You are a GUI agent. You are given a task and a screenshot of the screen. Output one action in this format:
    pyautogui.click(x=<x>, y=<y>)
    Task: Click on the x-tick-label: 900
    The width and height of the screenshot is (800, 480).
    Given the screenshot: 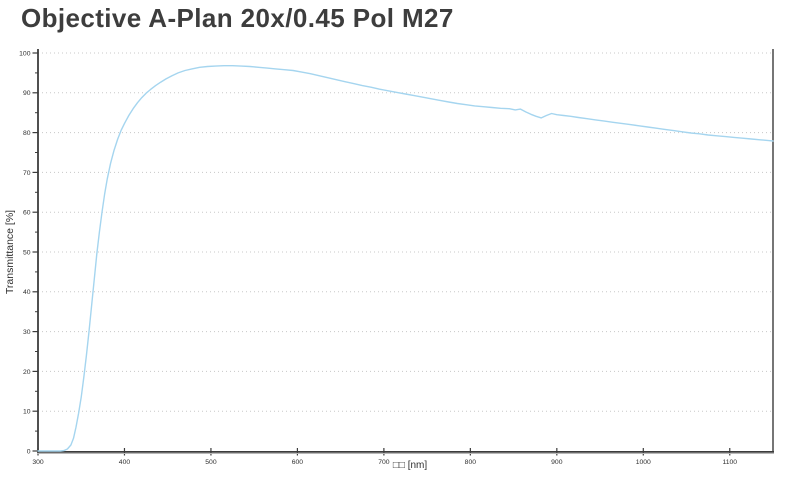 What is the action you would take?
    pyautogui.click(x=557, y=462)
    